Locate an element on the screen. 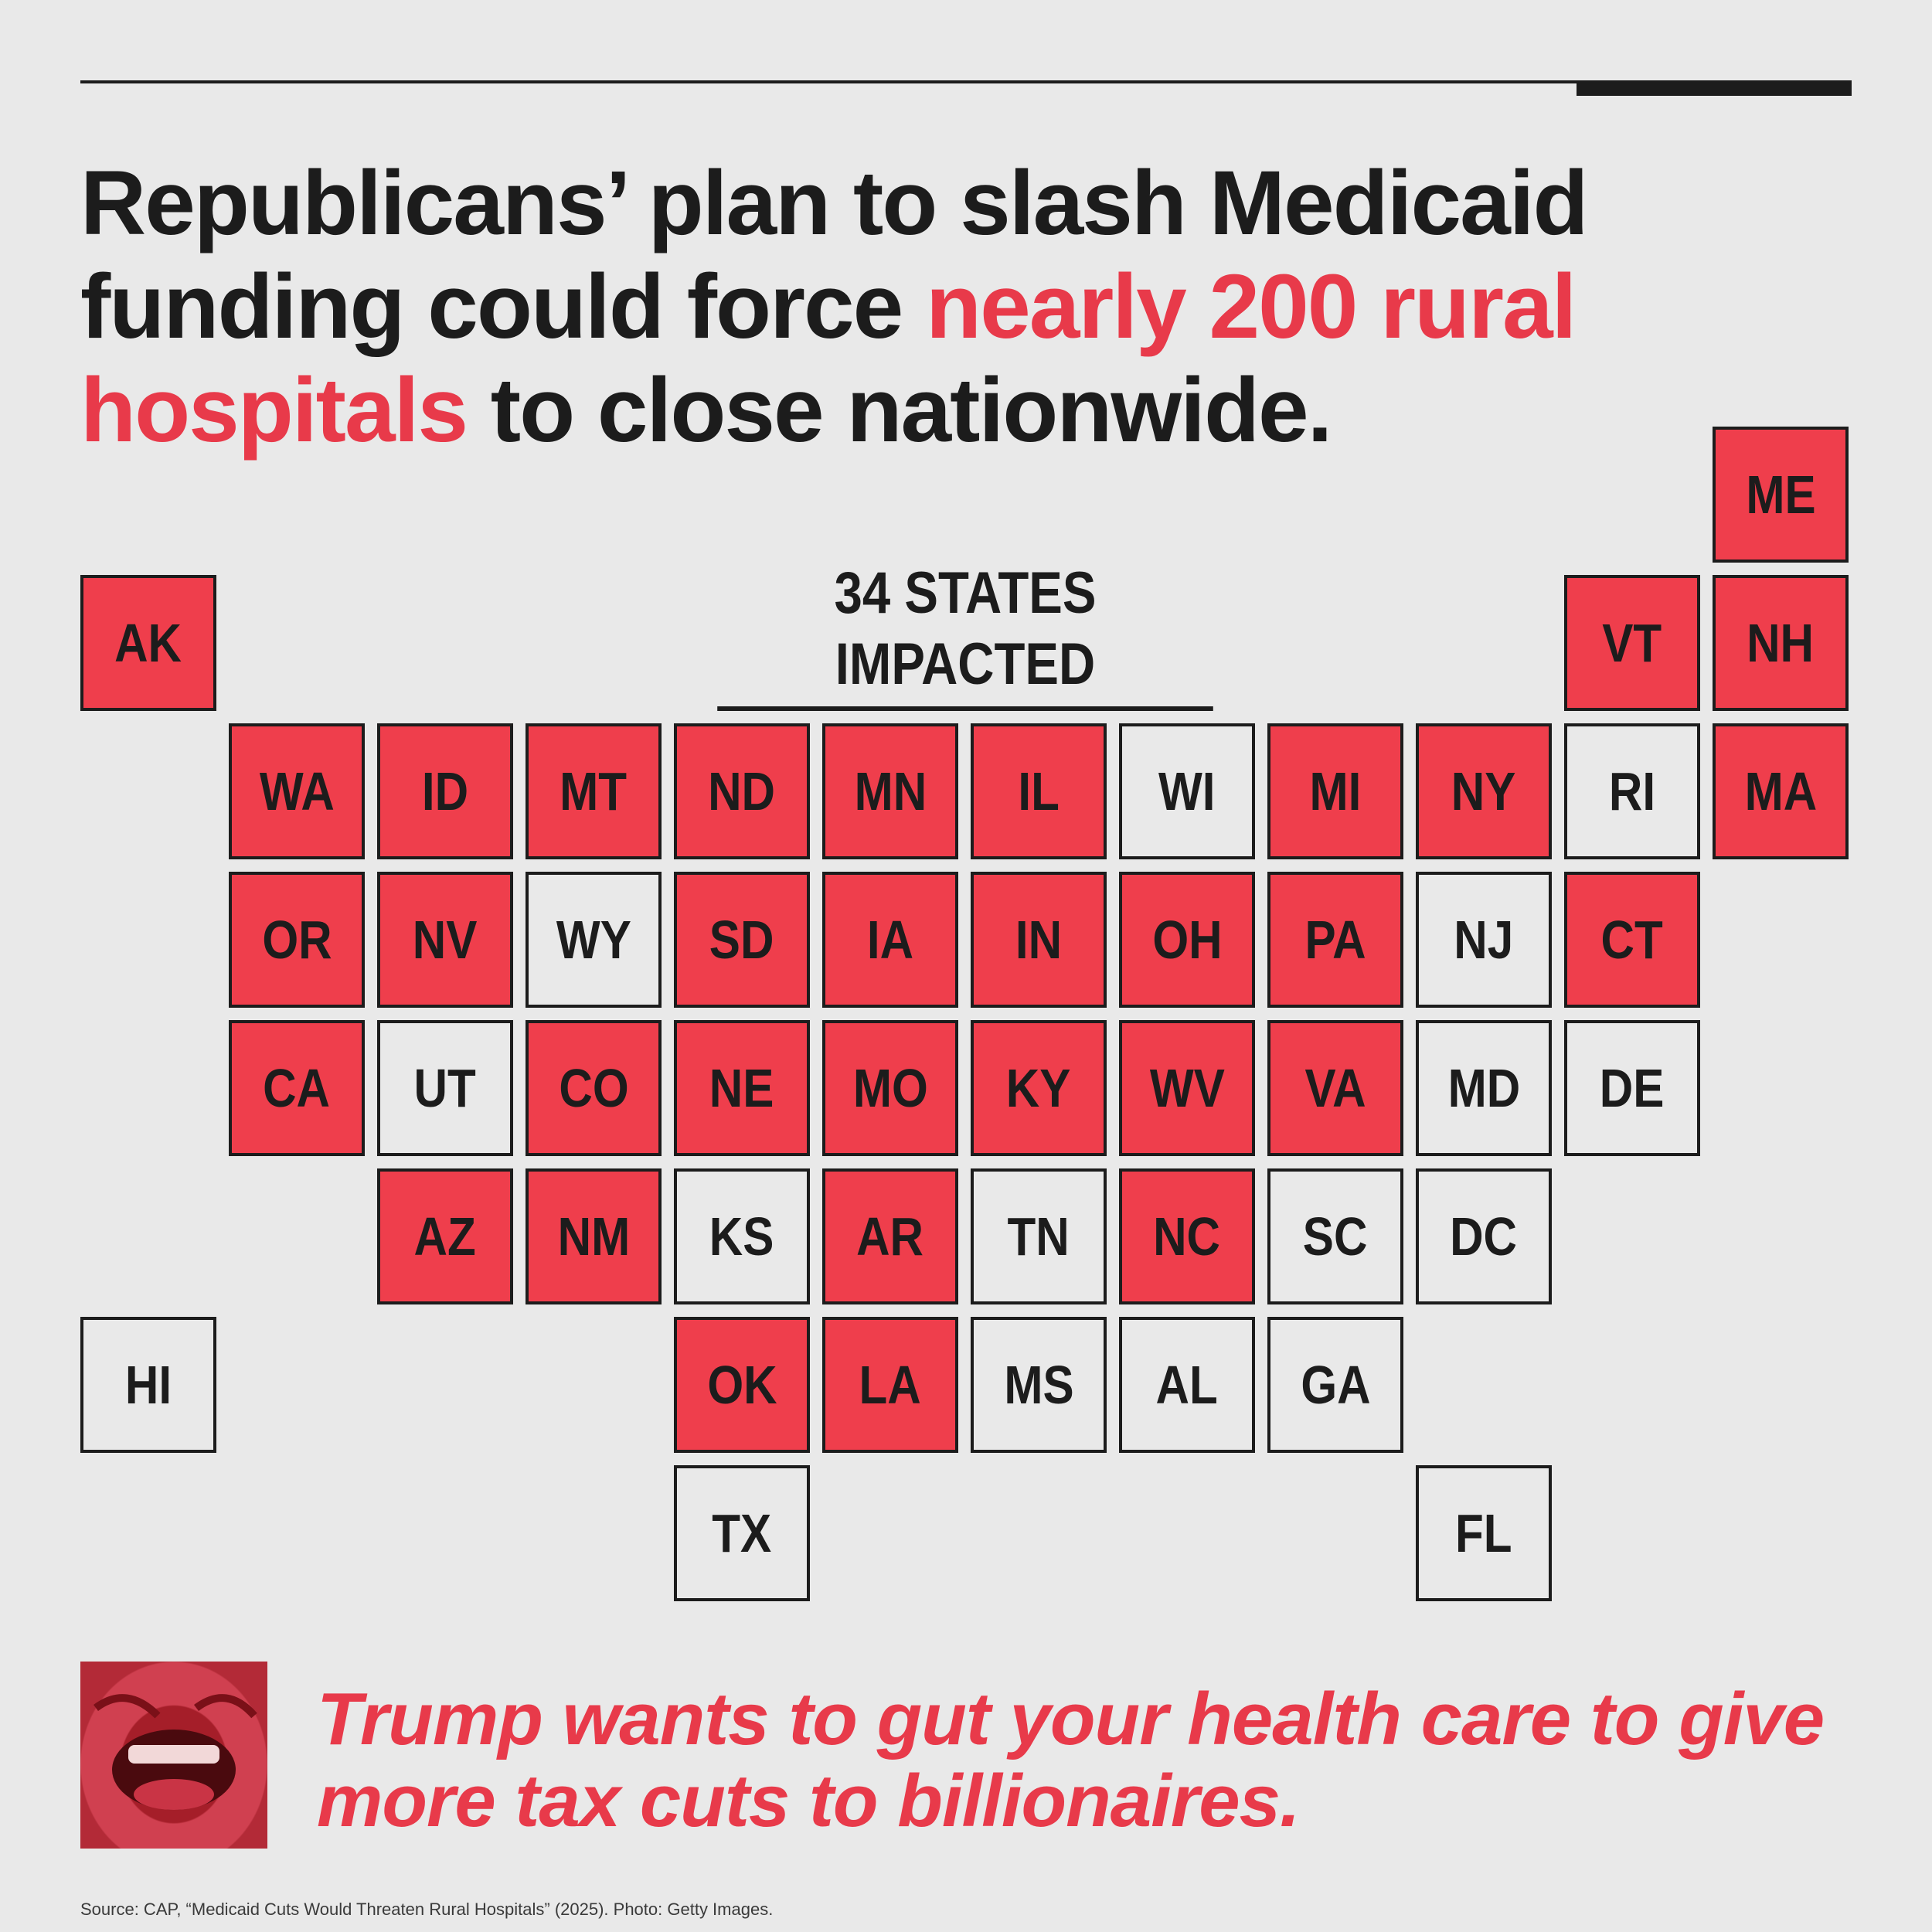 The width and height of the screenshot is (1932, 1932). state-code-label: IL is located at coordinates (1039, 791).